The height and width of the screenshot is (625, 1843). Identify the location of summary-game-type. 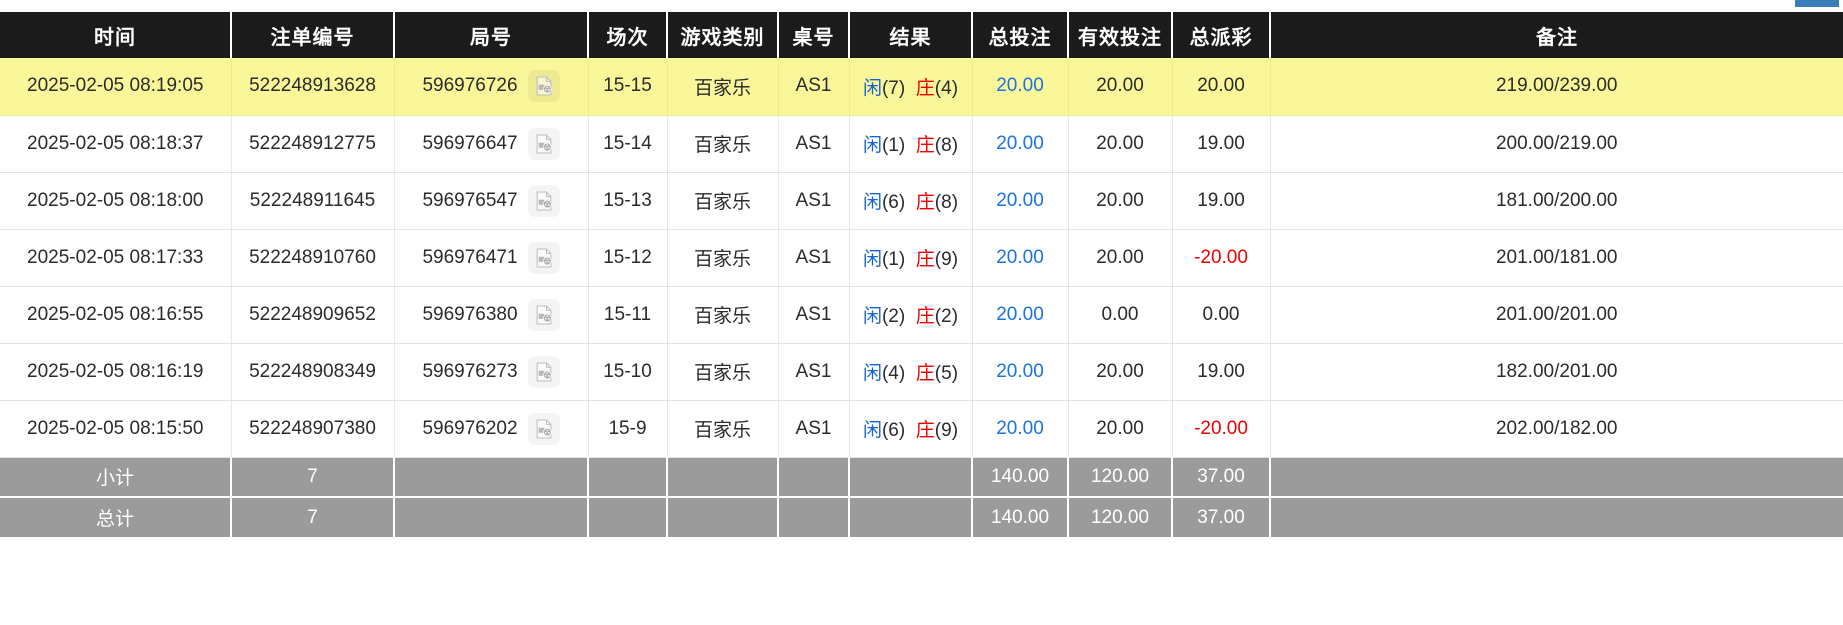
(723, 517).